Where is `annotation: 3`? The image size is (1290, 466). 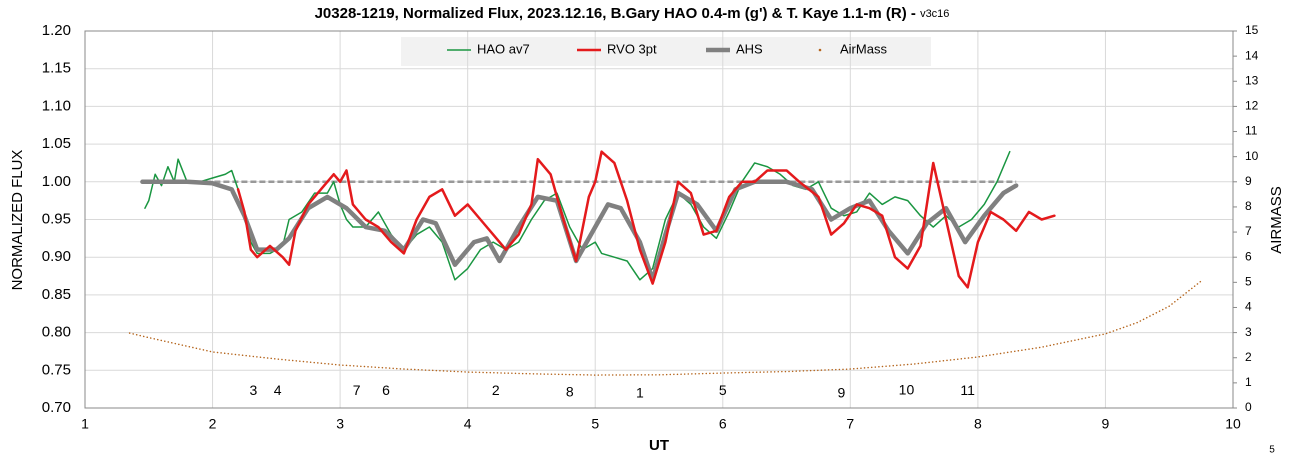
annotation: 3 is located at coordinates (253, 390).